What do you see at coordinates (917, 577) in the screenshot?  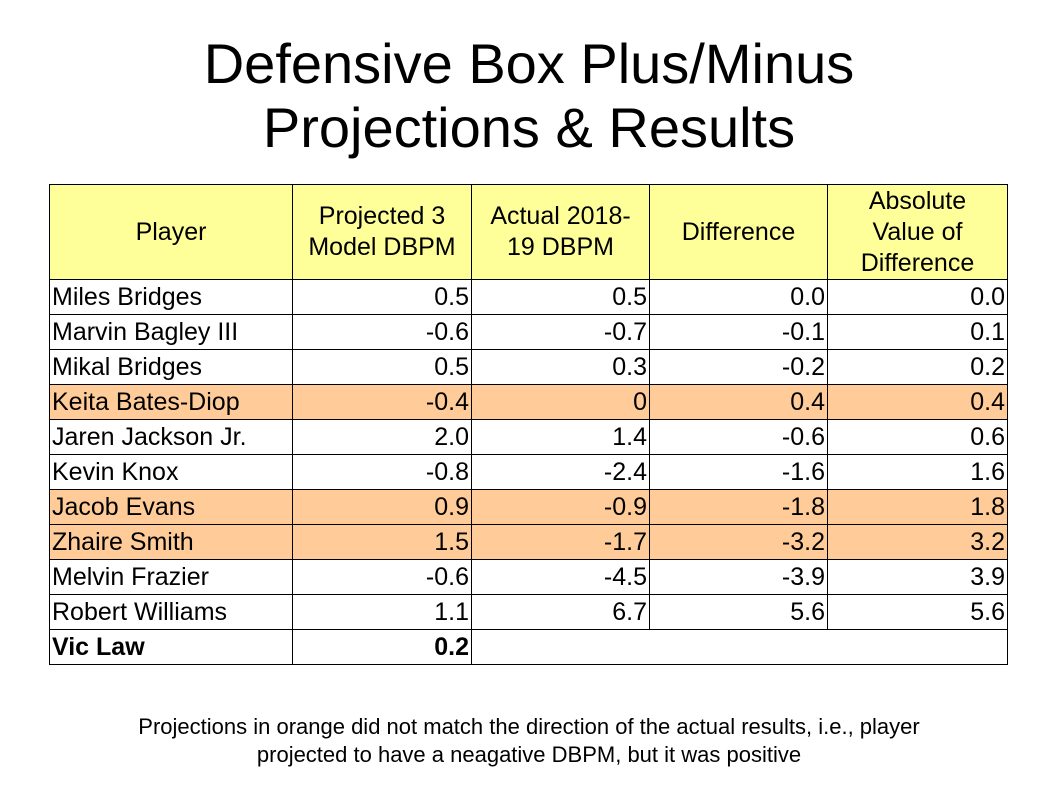 I see `abs-difference-cell: 3.9` at bounding box center [917, 577].